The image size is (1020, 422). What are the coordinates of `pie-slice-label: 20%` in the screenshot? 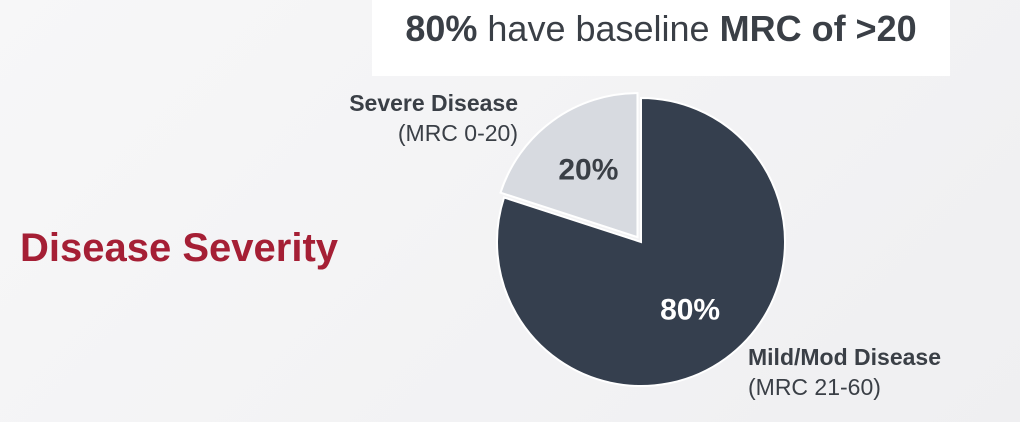 It's located at (588, 170).